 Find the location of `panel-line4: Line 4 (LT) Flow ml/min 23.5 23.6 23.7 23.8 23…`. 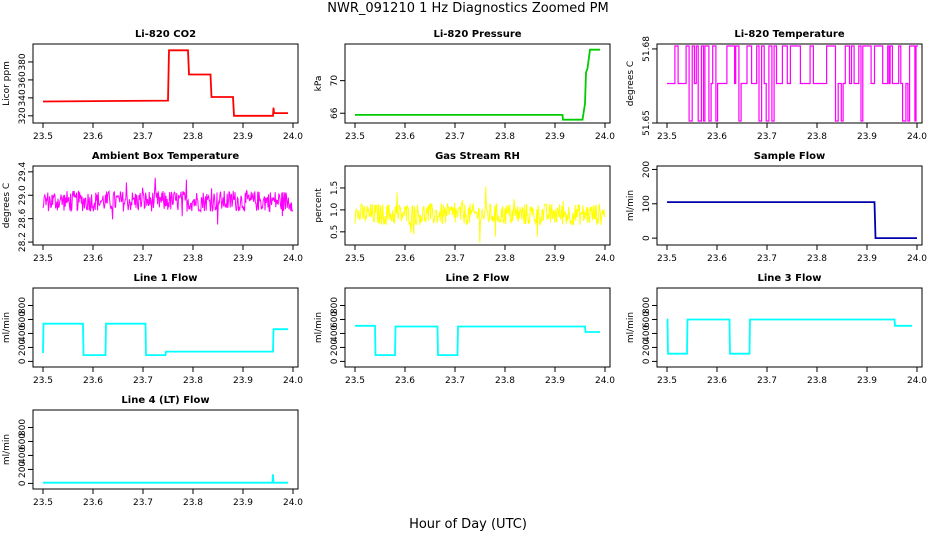

panel-line4: Line 4 (LT) Flow ml/min 23.5 23.6 23.7 23.8 23… is located at coordinates (152, 451).